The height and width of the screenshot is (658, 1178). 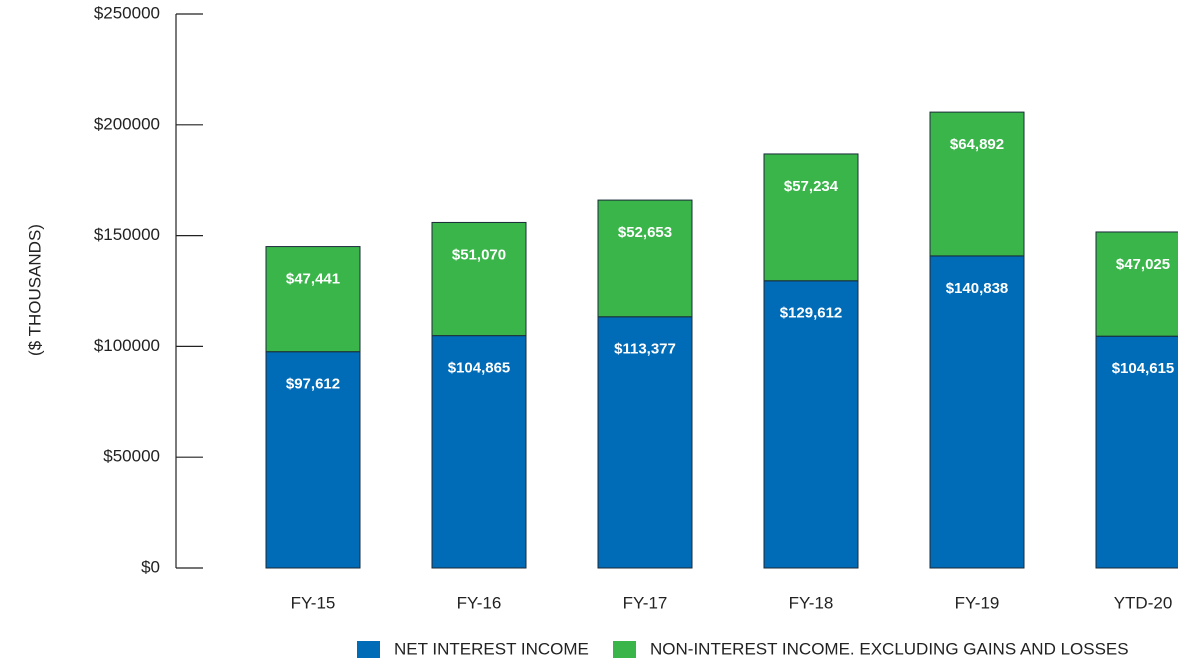 I want to click on value-label: $52,653, so click(x=645, y=232).